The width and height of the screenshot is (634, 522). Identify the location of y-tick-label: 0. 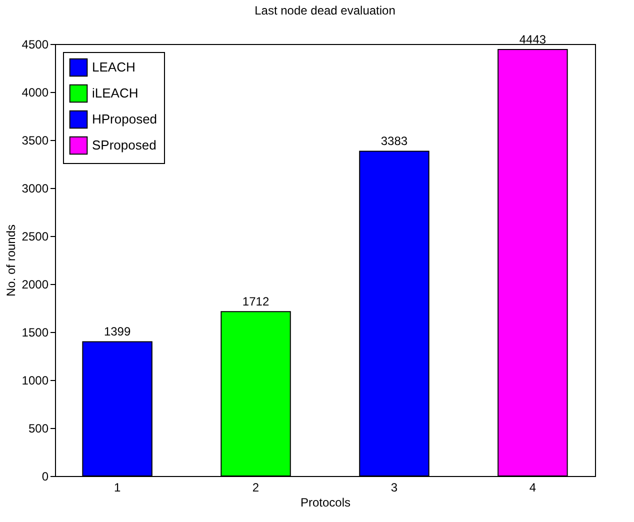
(45, 477).